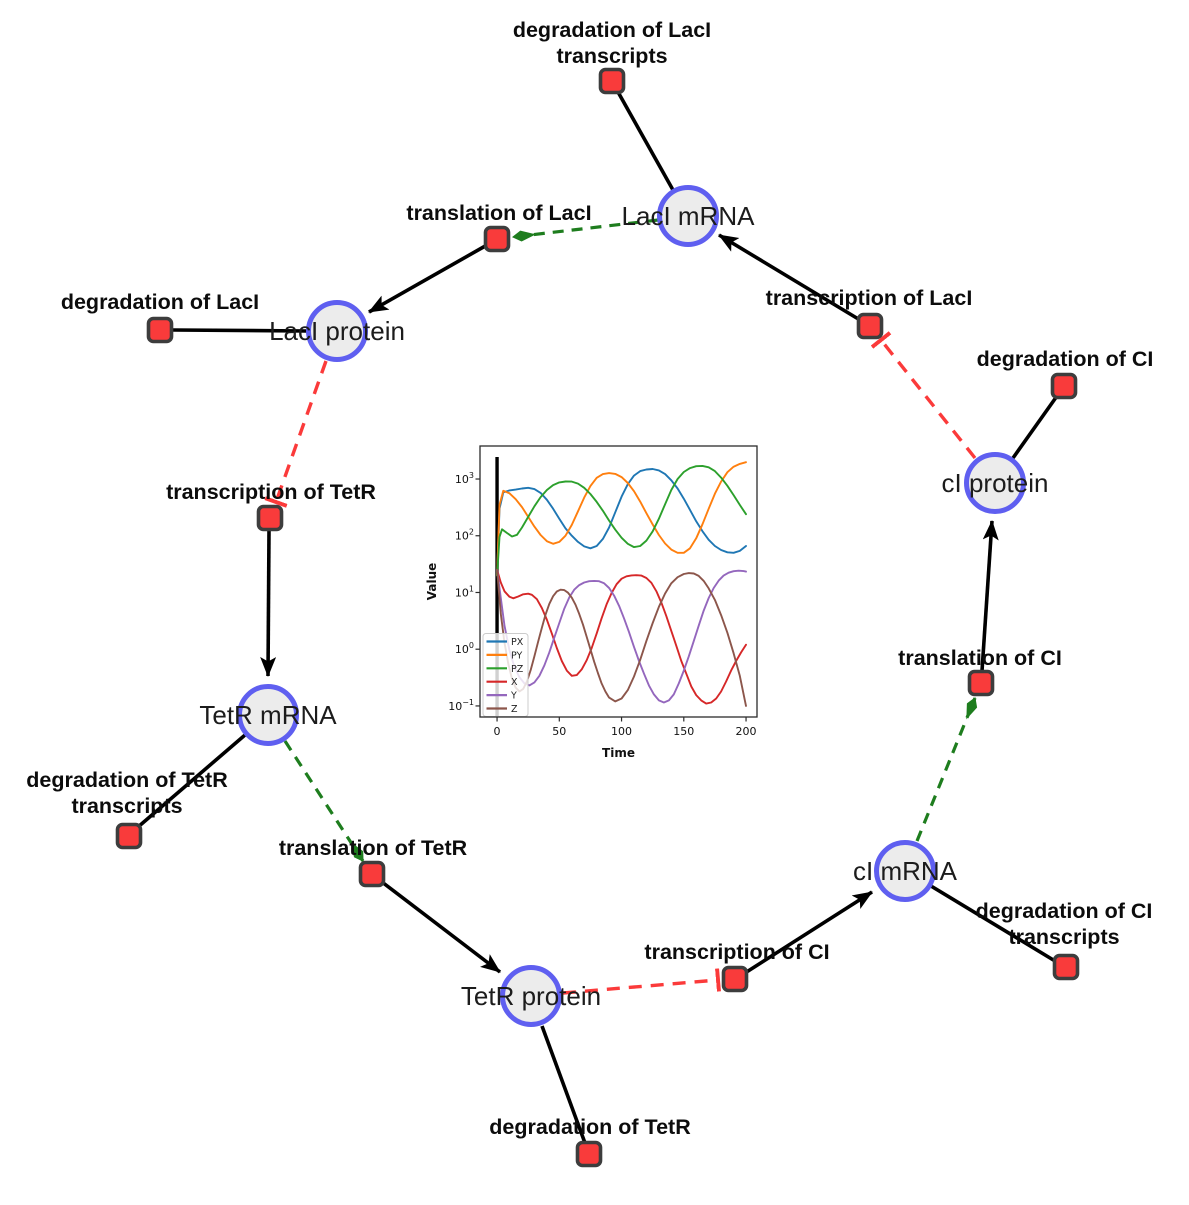 Image resolution: width=1189 pixels, height=1205 pixels. What do you see at coordinates (618, 753) in the screenshot?
I see `x-axis-label: Time` at bounding box center [618, 753].